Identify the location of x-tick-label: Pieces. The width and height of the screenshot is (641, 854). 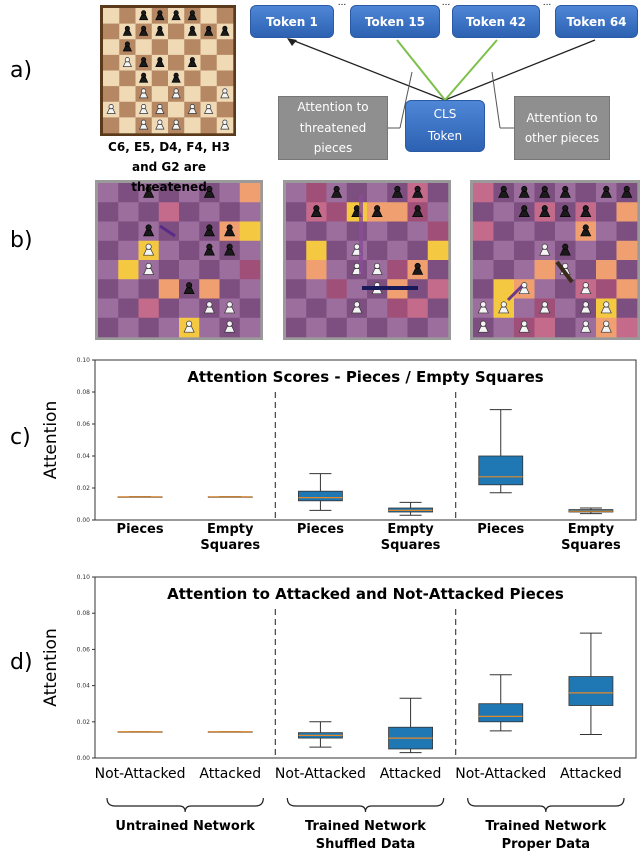
(320, 529).